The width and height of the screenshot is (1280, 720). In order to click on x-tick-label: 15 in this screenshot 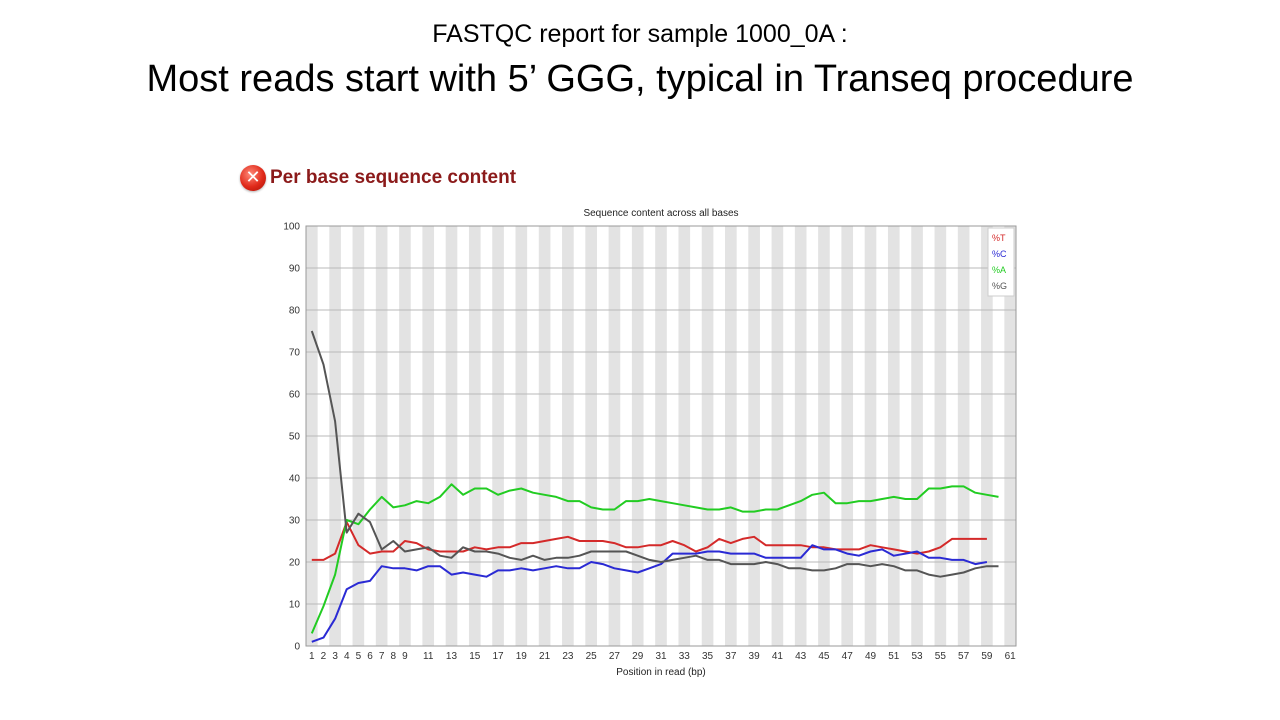, I will do `click(475, 656)`.